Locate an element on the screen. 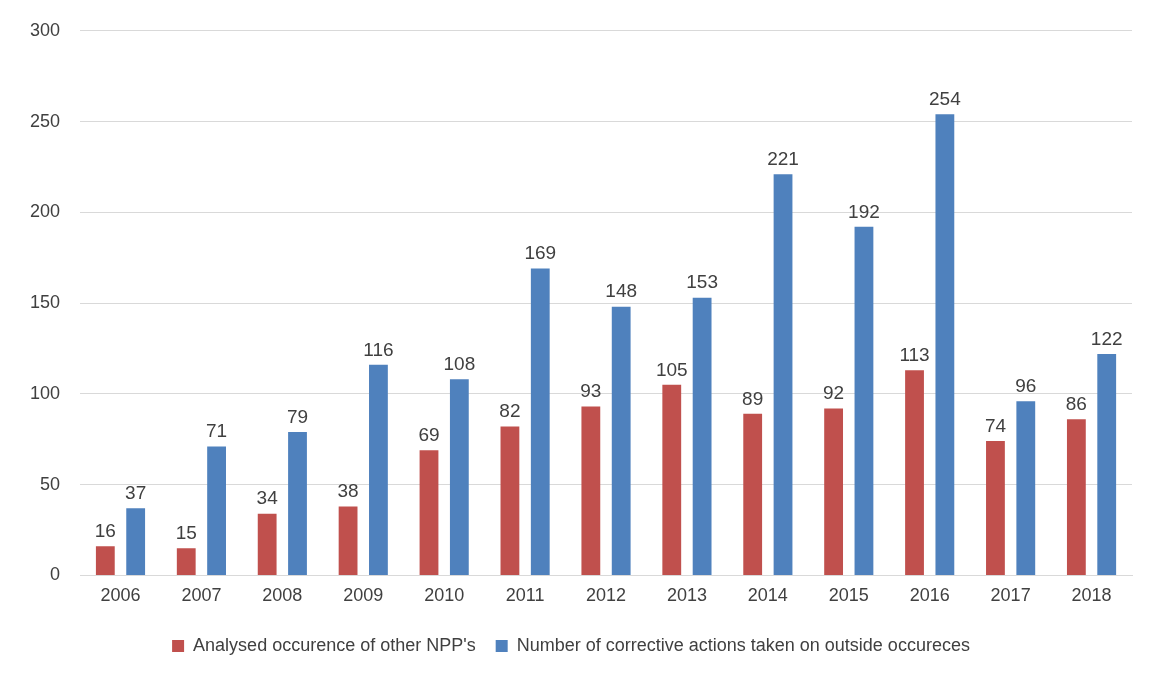 Image resolution: width=1157 pixels, height=675 pixels. data-label: 89 is located at coordinates (753, 398).